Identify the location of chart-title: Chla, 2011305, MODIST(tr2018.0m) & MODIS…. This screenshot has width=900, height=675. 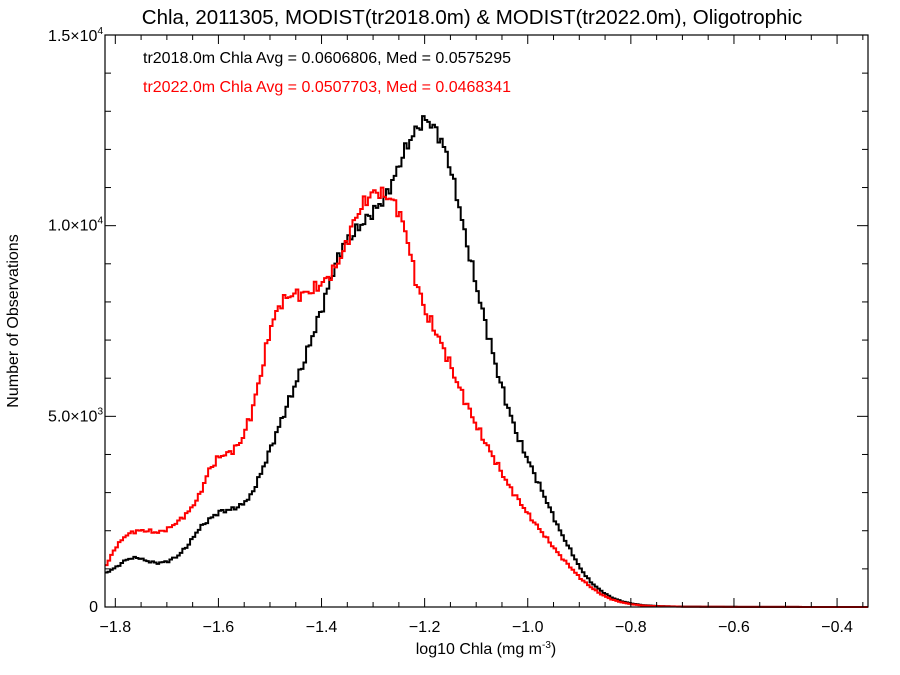
(472, 17).